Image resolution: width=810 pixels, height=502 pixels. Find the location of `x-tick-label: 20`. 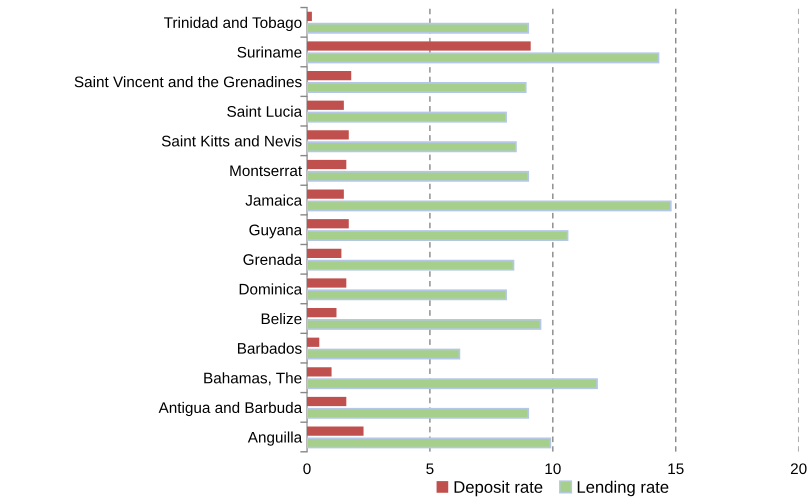

x-tick-label: 20 is located at coordinates (798, 468).